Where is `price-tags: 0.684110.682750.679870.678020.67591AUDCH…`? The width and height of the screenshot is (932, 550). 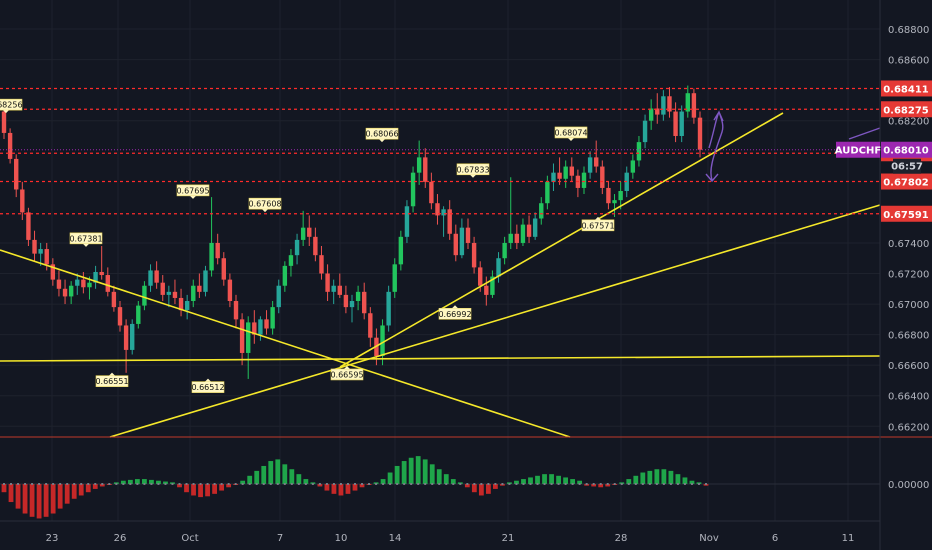 price-tags: 0.684110.682750.679870.678020.67591AUDCH… is located at coordinates (883, 151).